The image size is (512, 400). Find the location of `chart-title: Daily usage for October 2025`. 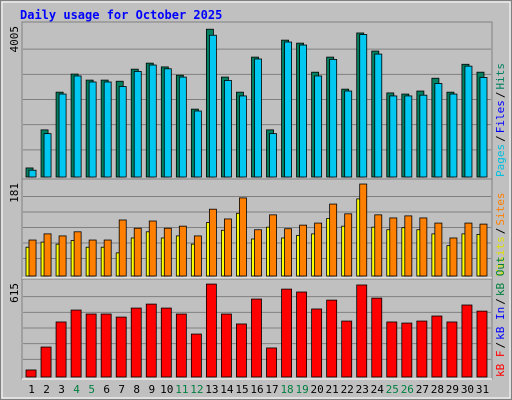

chart-title: Daily usage for October 2025 is located at coordinates (121, 15).